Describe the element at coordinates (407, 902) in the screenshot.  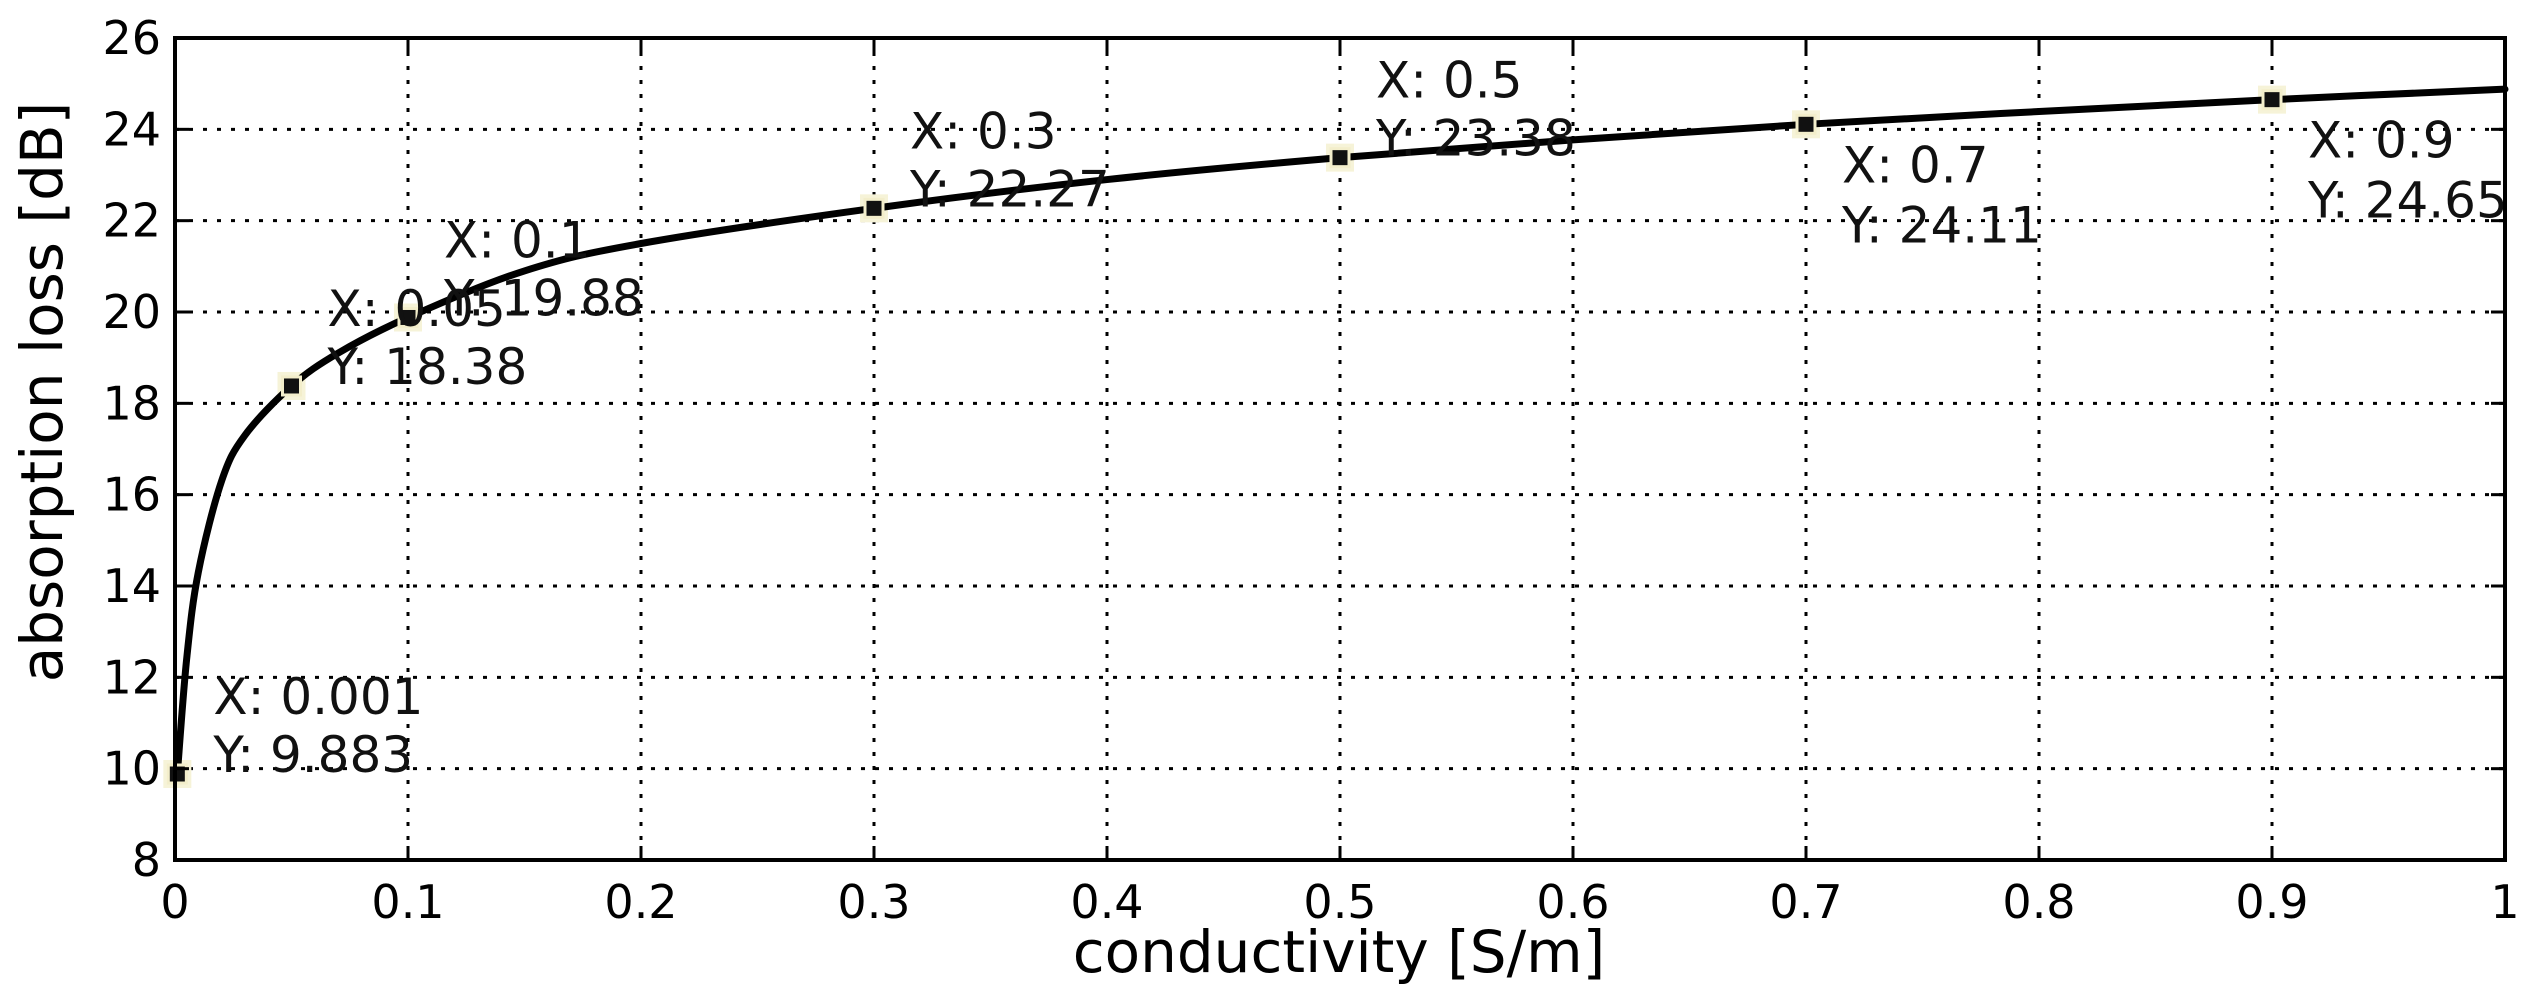
I see `x-tick-label: 0.1` at that location.